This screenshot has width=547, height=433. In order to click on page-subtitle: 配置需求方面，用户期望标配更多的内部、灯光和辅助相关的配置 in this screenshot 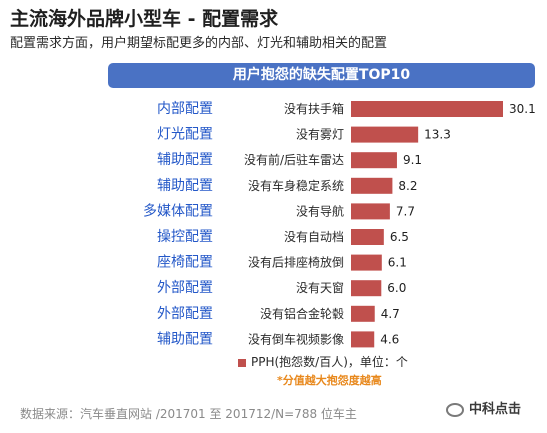, I will do `click(199, 43)`.